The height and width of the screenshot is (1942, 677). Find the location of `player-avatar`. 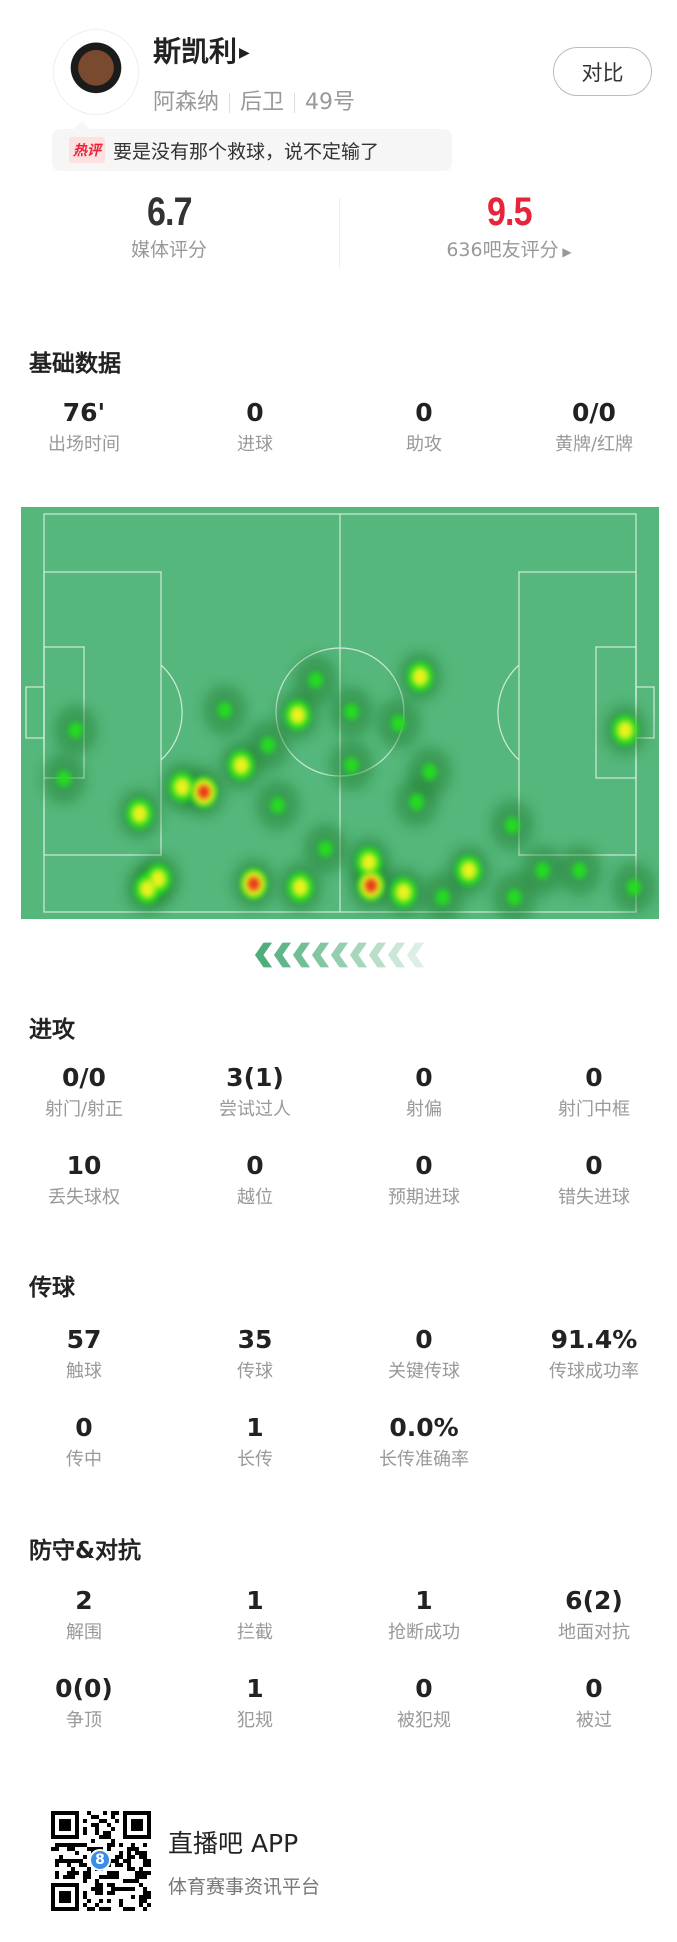

player-avatar is located at coordinates (96, 72).